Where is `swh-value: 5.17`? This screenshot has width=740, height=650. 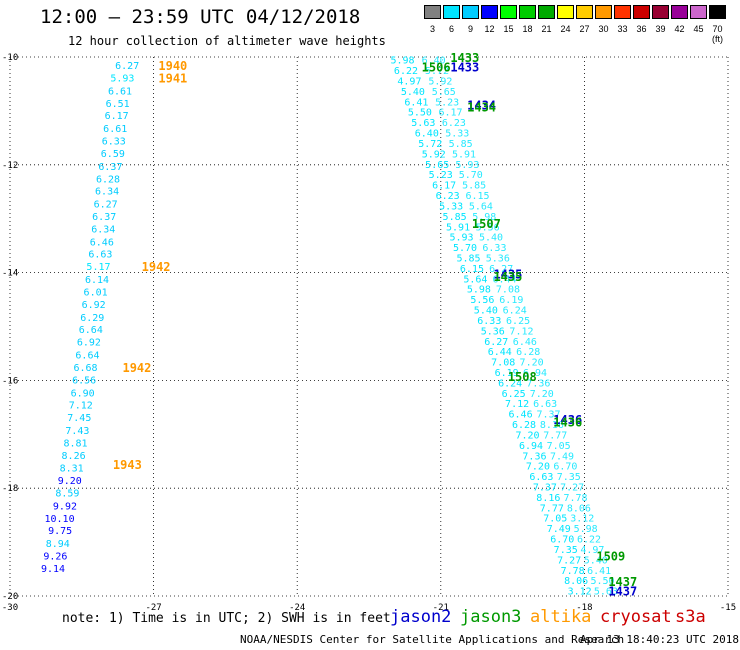 swh-value: 5.17 is located at coordinates (98, 267).